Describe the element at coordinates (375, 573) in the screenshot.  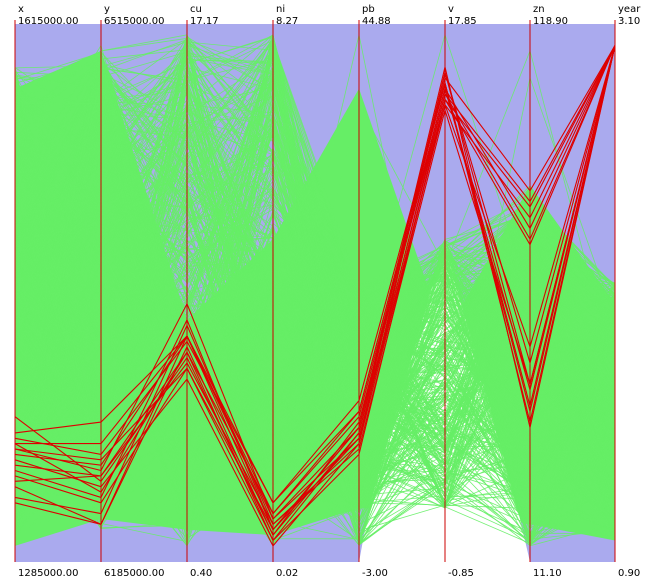
I see `axis-min-pb: -3.00` at that location.